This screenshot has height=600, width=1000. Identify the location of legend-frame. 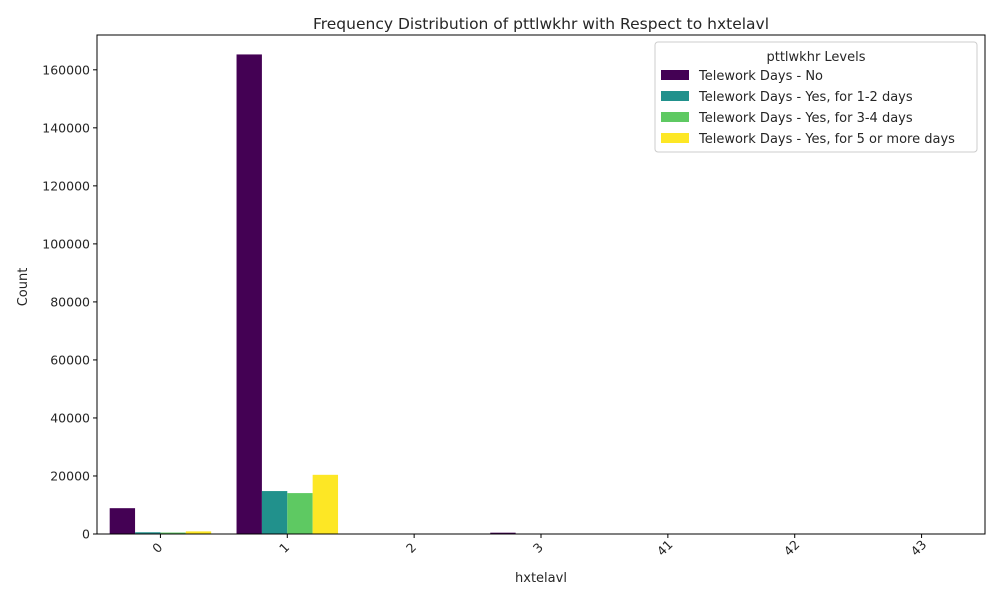
(816, 97).